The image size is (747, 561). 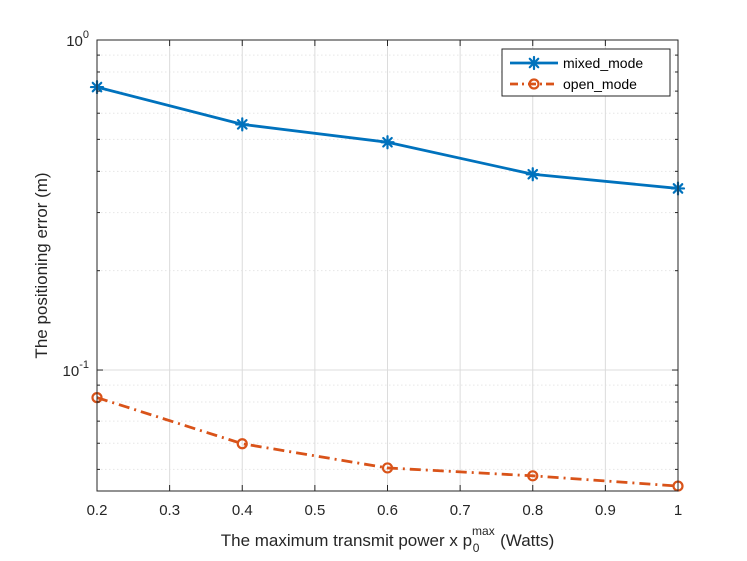 I want to click on legend-label-mixed_mode: mixed_mode, so click(x=603, y=63).